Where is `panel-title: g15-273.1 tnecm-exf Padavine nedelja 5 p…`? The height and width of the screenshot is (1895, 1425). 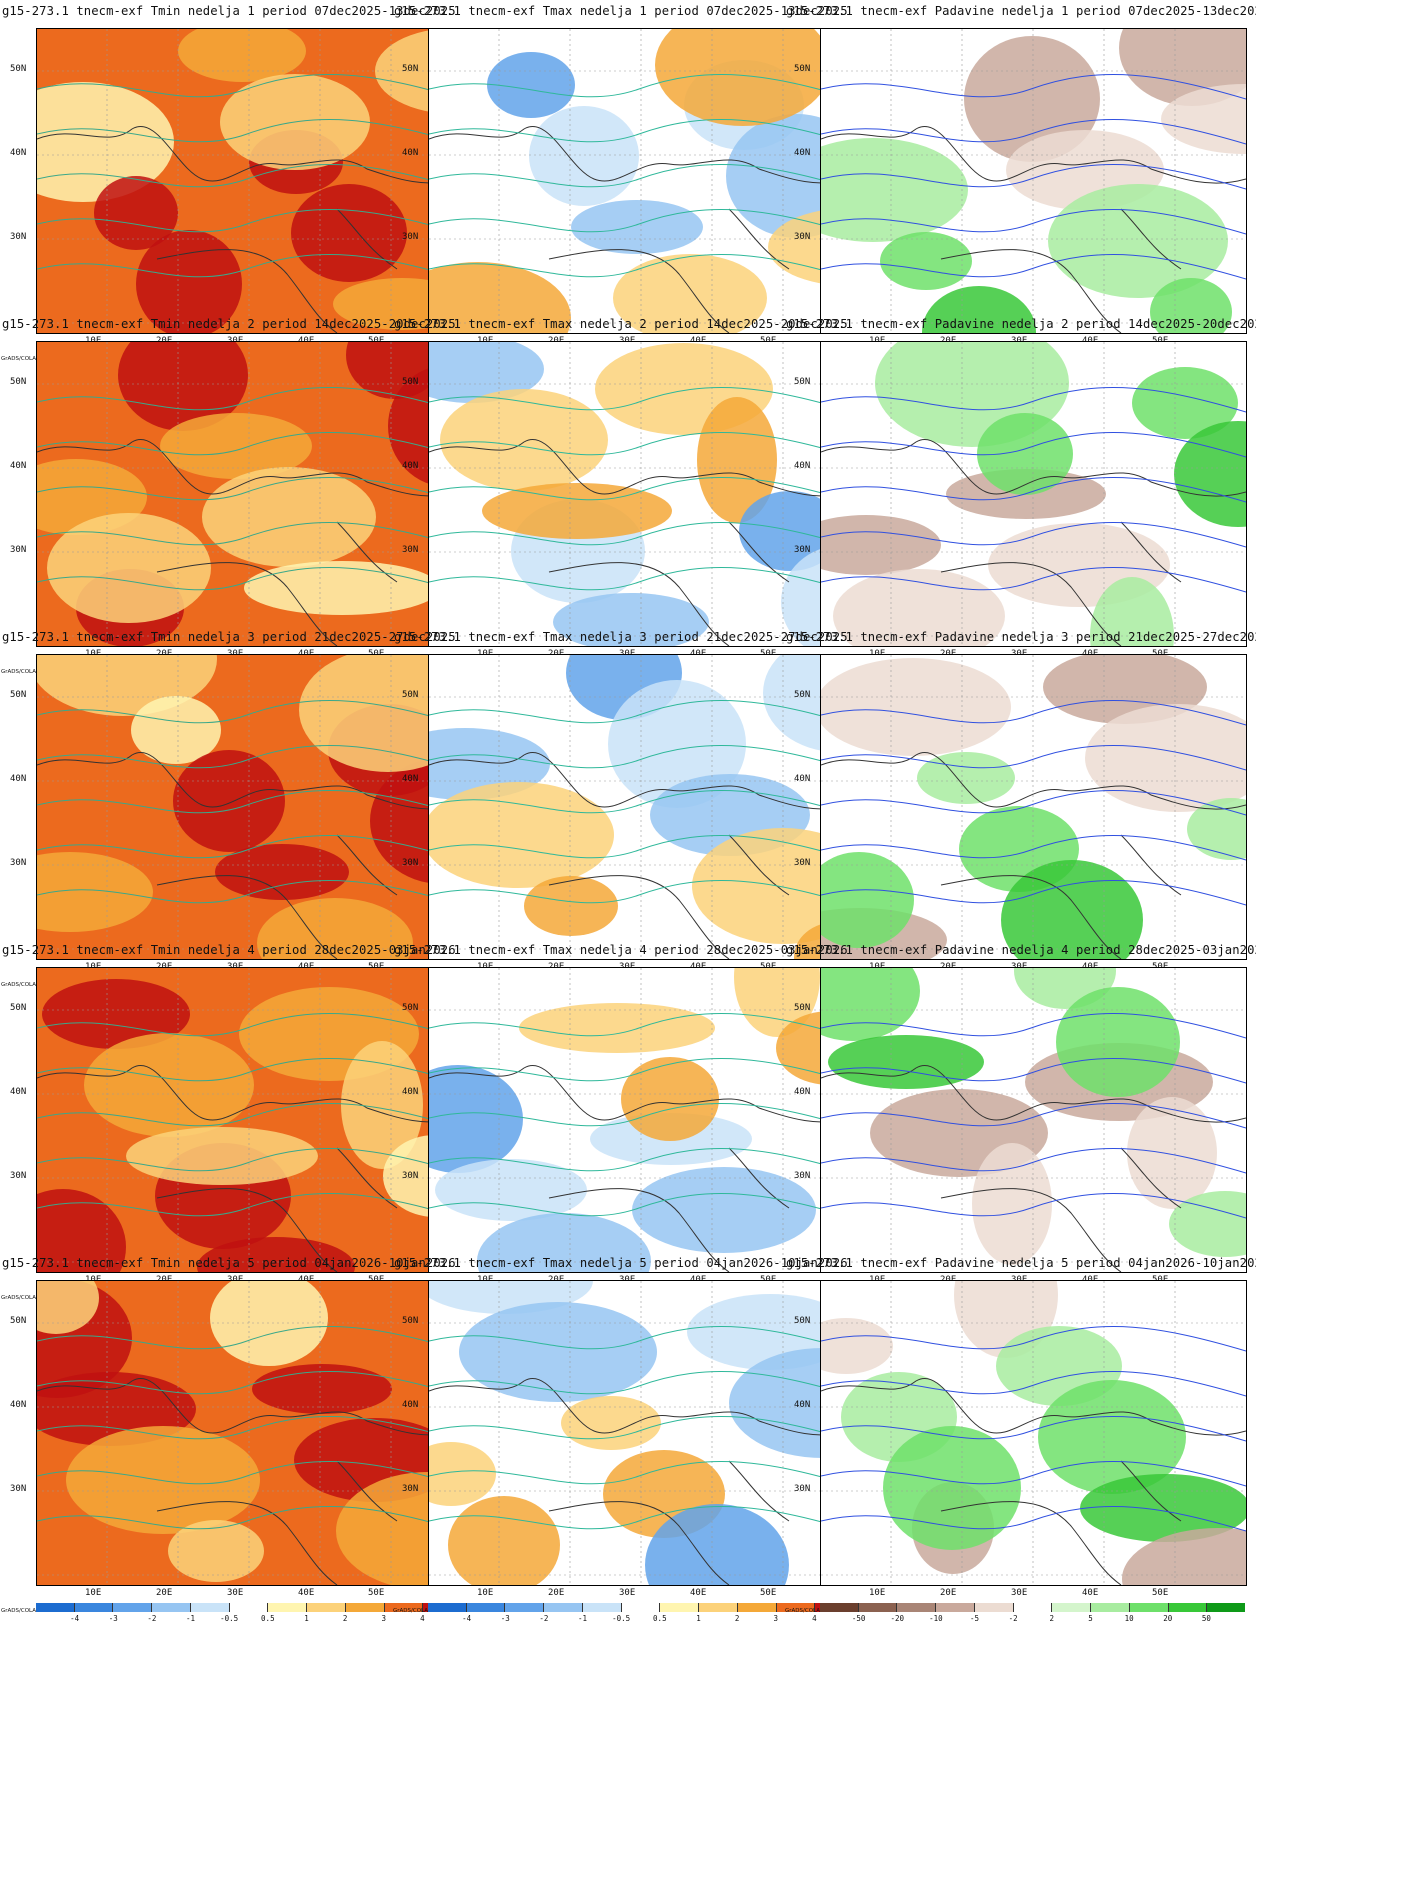
panel-title: g15-273.1 tnecm-exf Padavine nedelja 5 p… is located at coordinates (1021, 1263).